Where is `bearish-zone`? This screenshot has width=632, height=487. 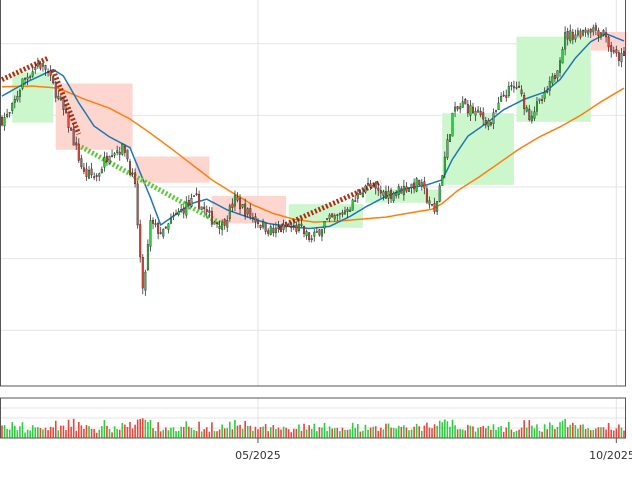
bearish-zone is located at coordinates (94, 116).